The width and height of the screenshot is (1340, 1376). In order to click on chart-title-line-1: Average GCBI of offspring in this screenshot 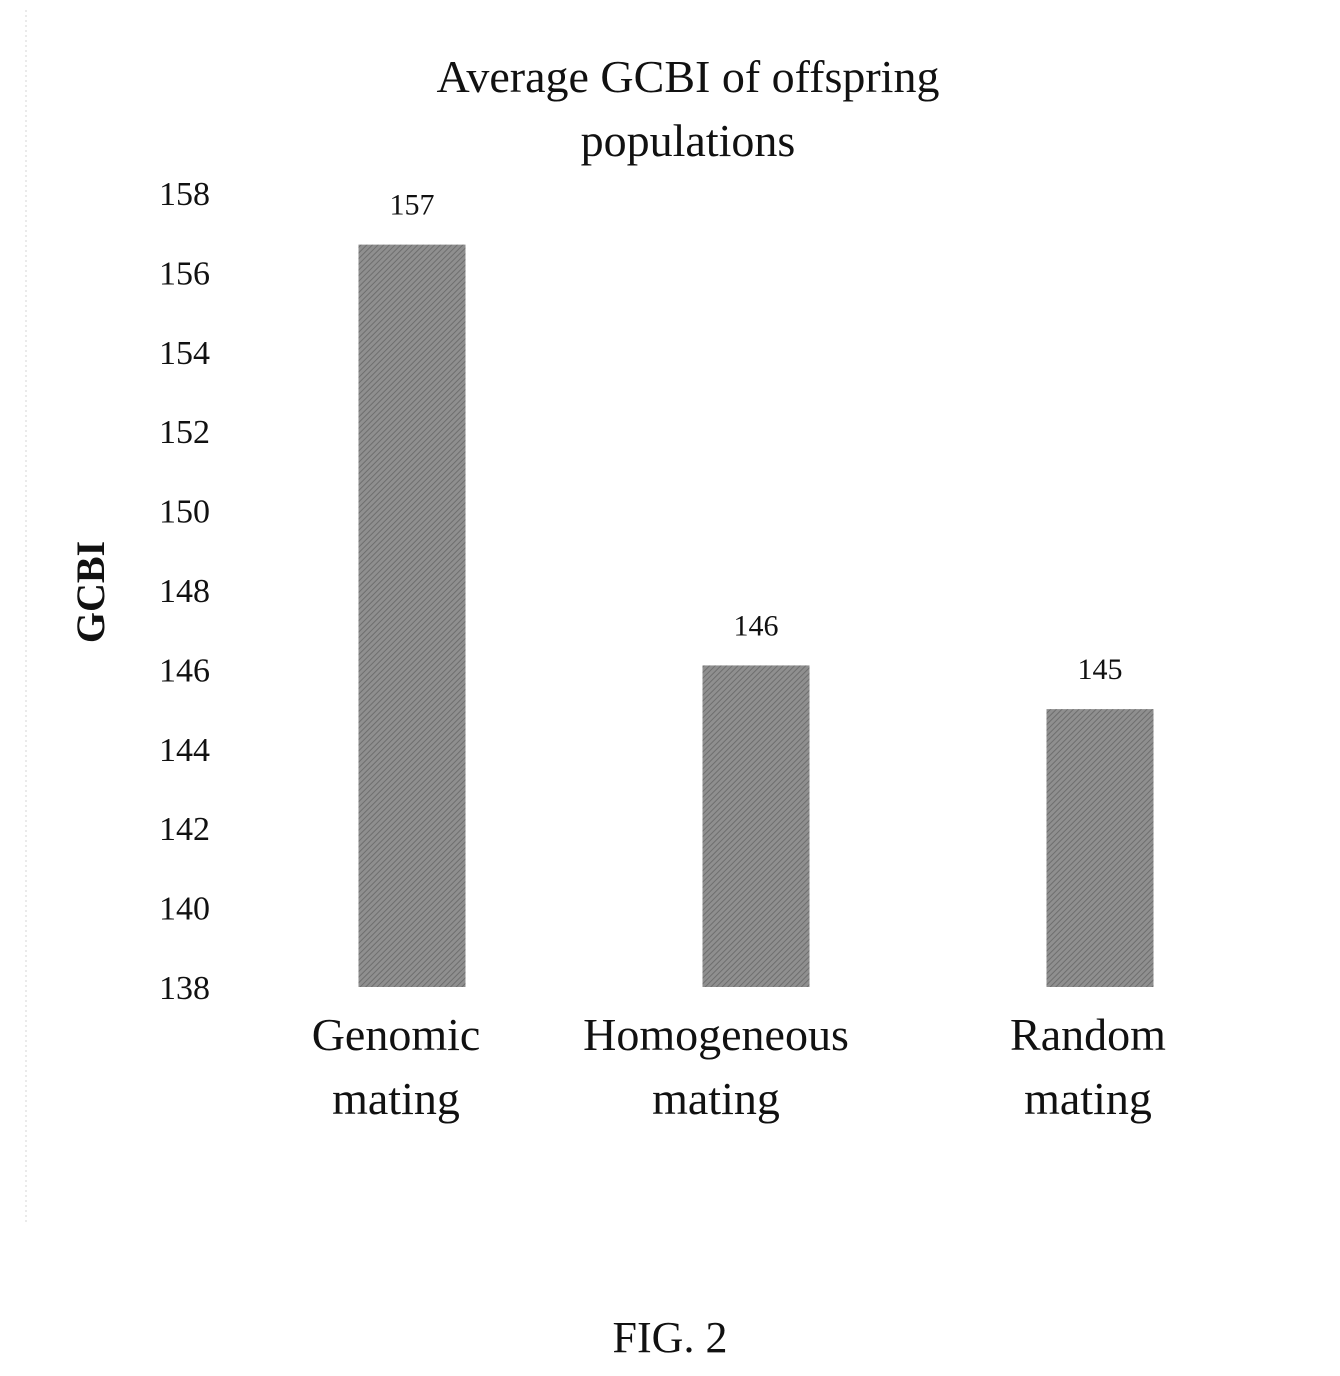, I will do `click(688, 76)`.